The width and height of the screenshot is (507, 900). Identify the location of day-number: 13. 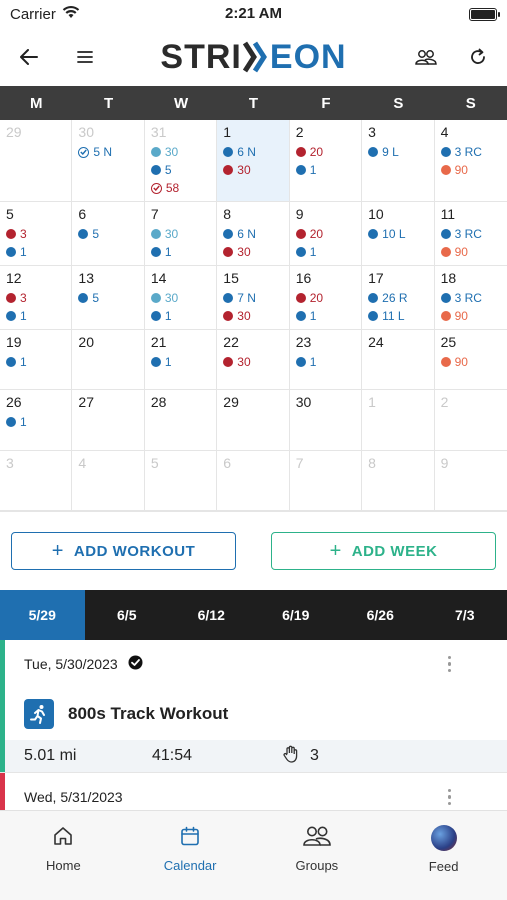
(86, 278).